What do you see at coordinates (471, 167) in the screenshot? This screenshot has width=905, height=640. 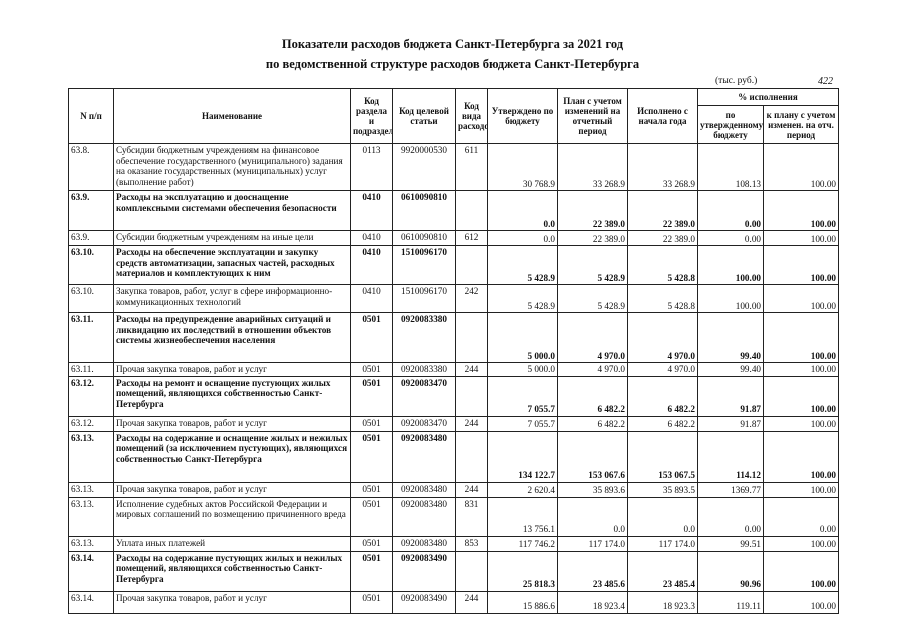 I see `table-cell: 611` at bounding box center [471, 167].